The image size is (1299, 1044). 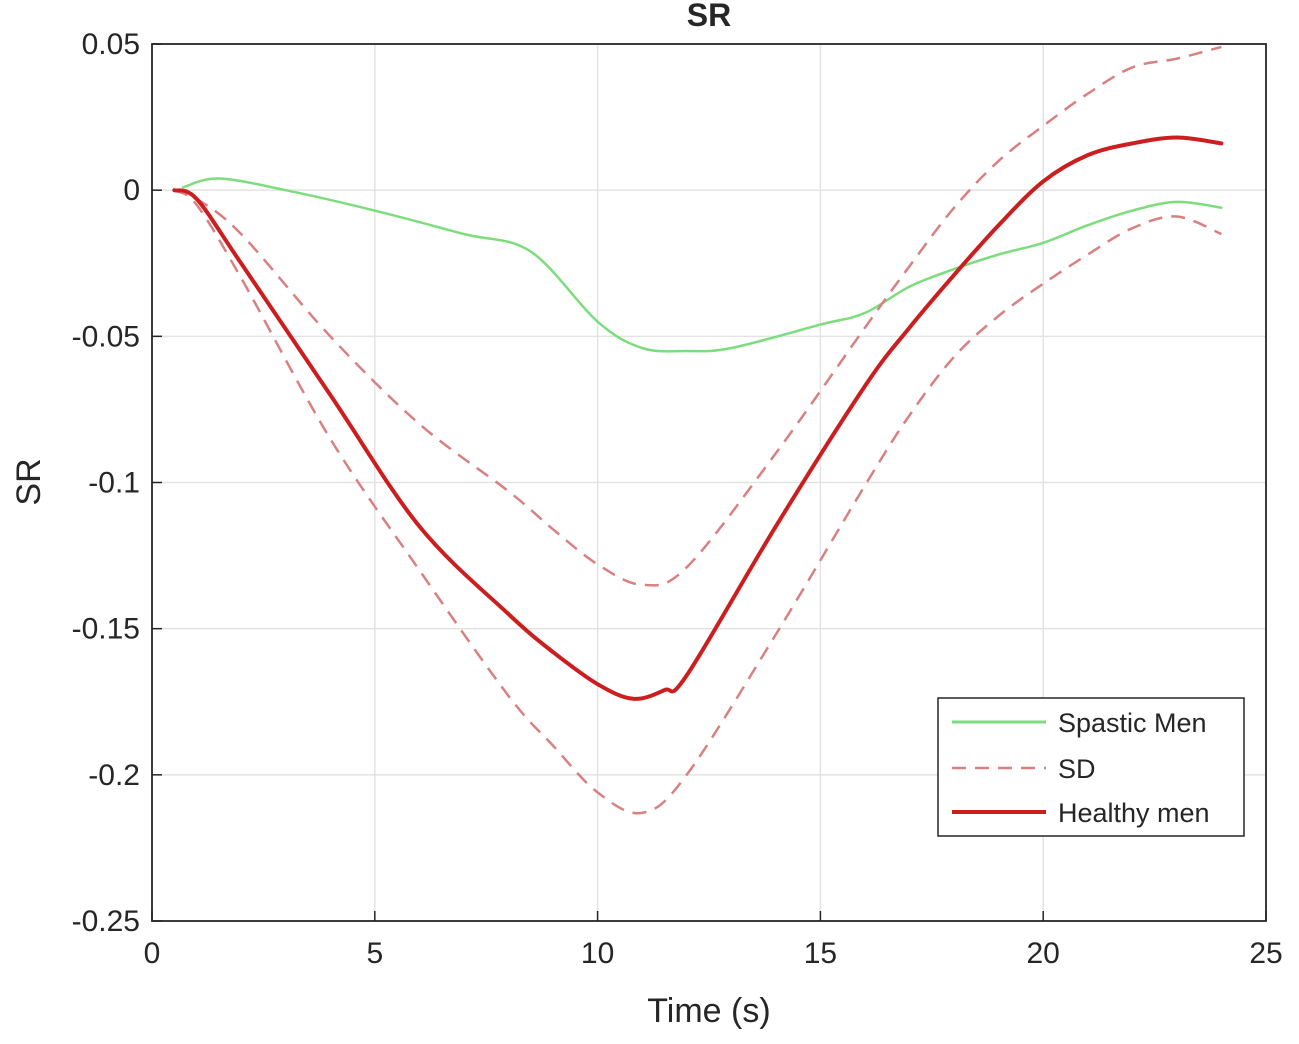 I want to click on legend-label-sd: SD, so click(x=1077, y=769).